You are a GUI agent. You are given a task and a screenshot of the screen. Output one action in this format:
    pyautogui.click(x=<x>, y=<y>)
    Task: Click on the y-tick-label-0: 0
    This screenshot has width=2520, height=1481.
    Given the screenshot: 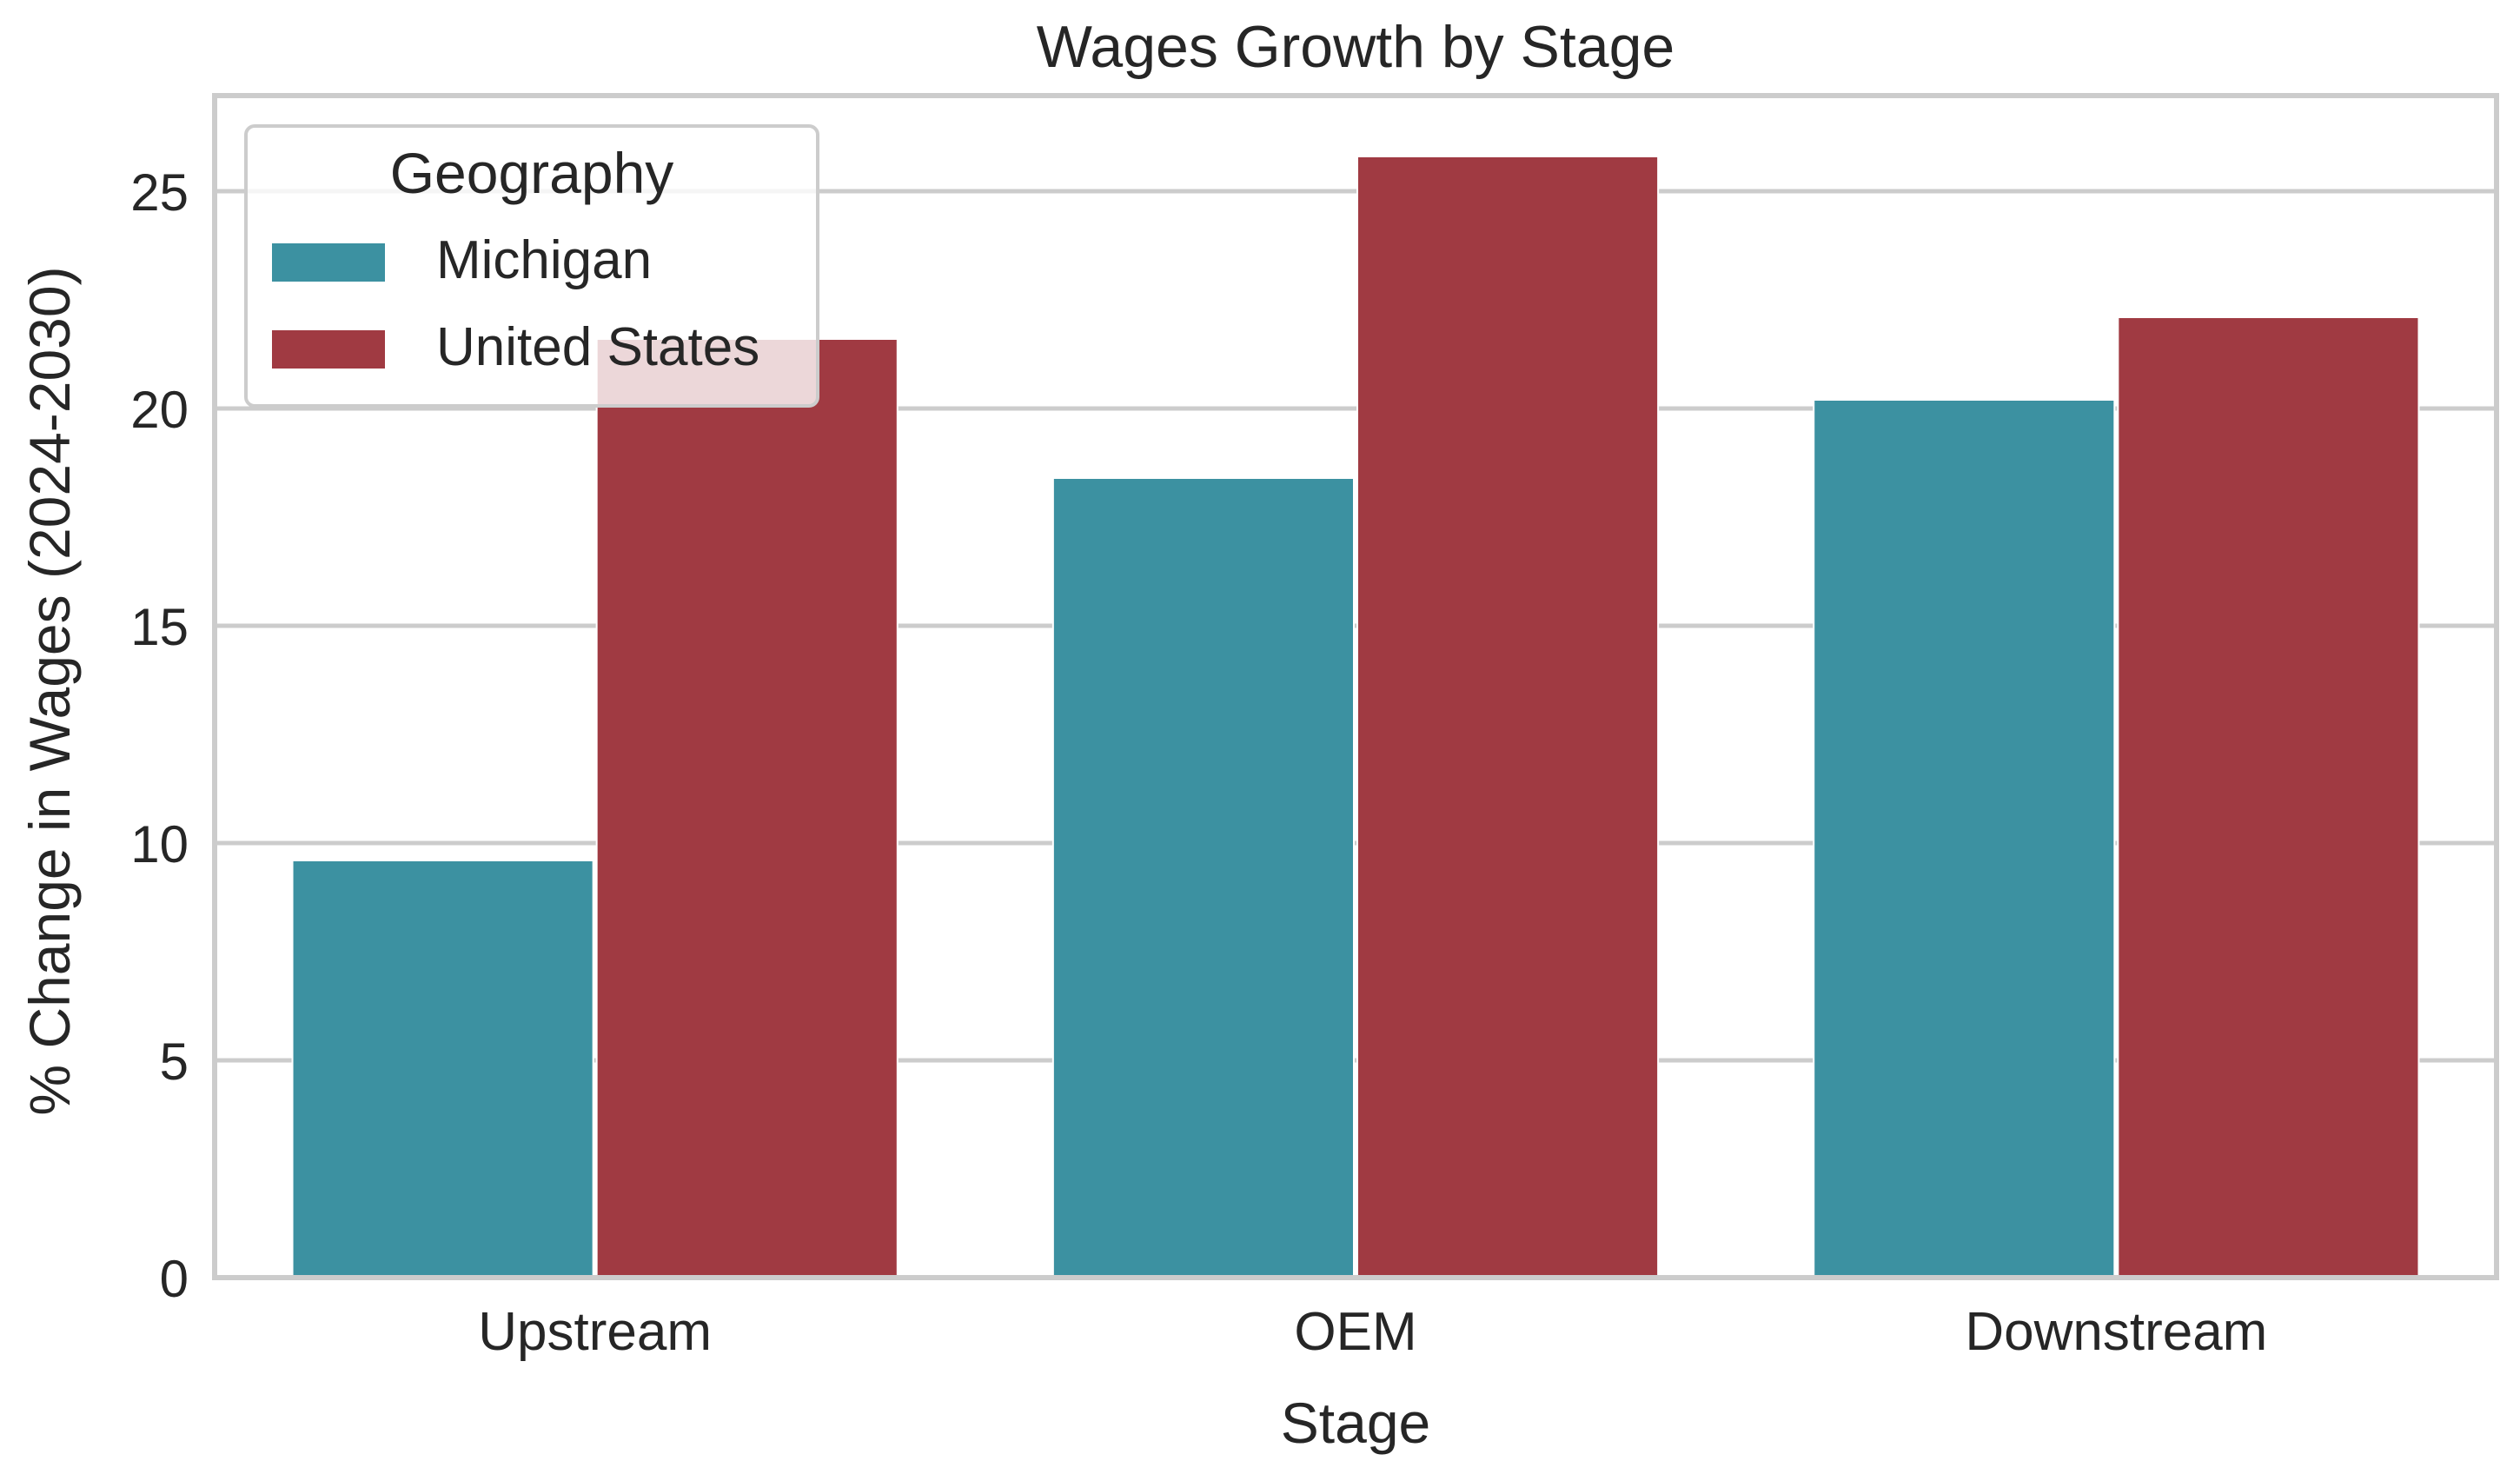 What is the action you would take?
    pyautogui.click(x=174, y=1279)
    